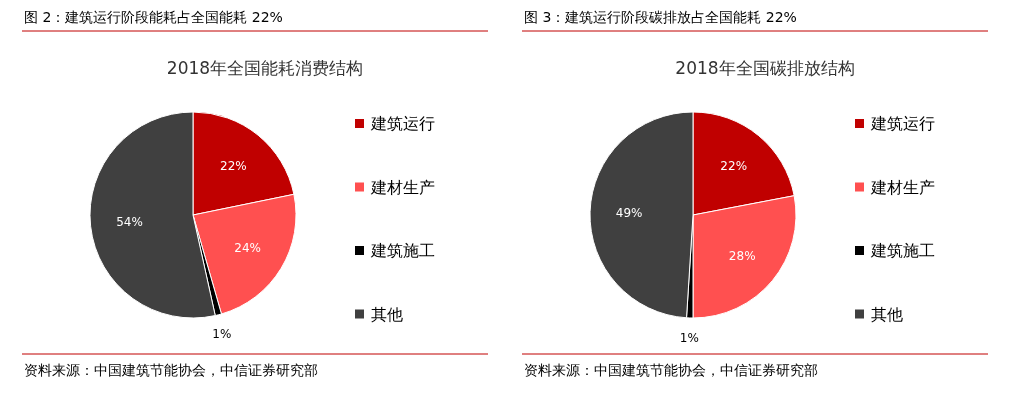  Describe the element at coordinates (153, 17) in the screenshot. I see `chart-title: 图 2：建筑运行阶段能耗占全国能耗 22%` at that location.